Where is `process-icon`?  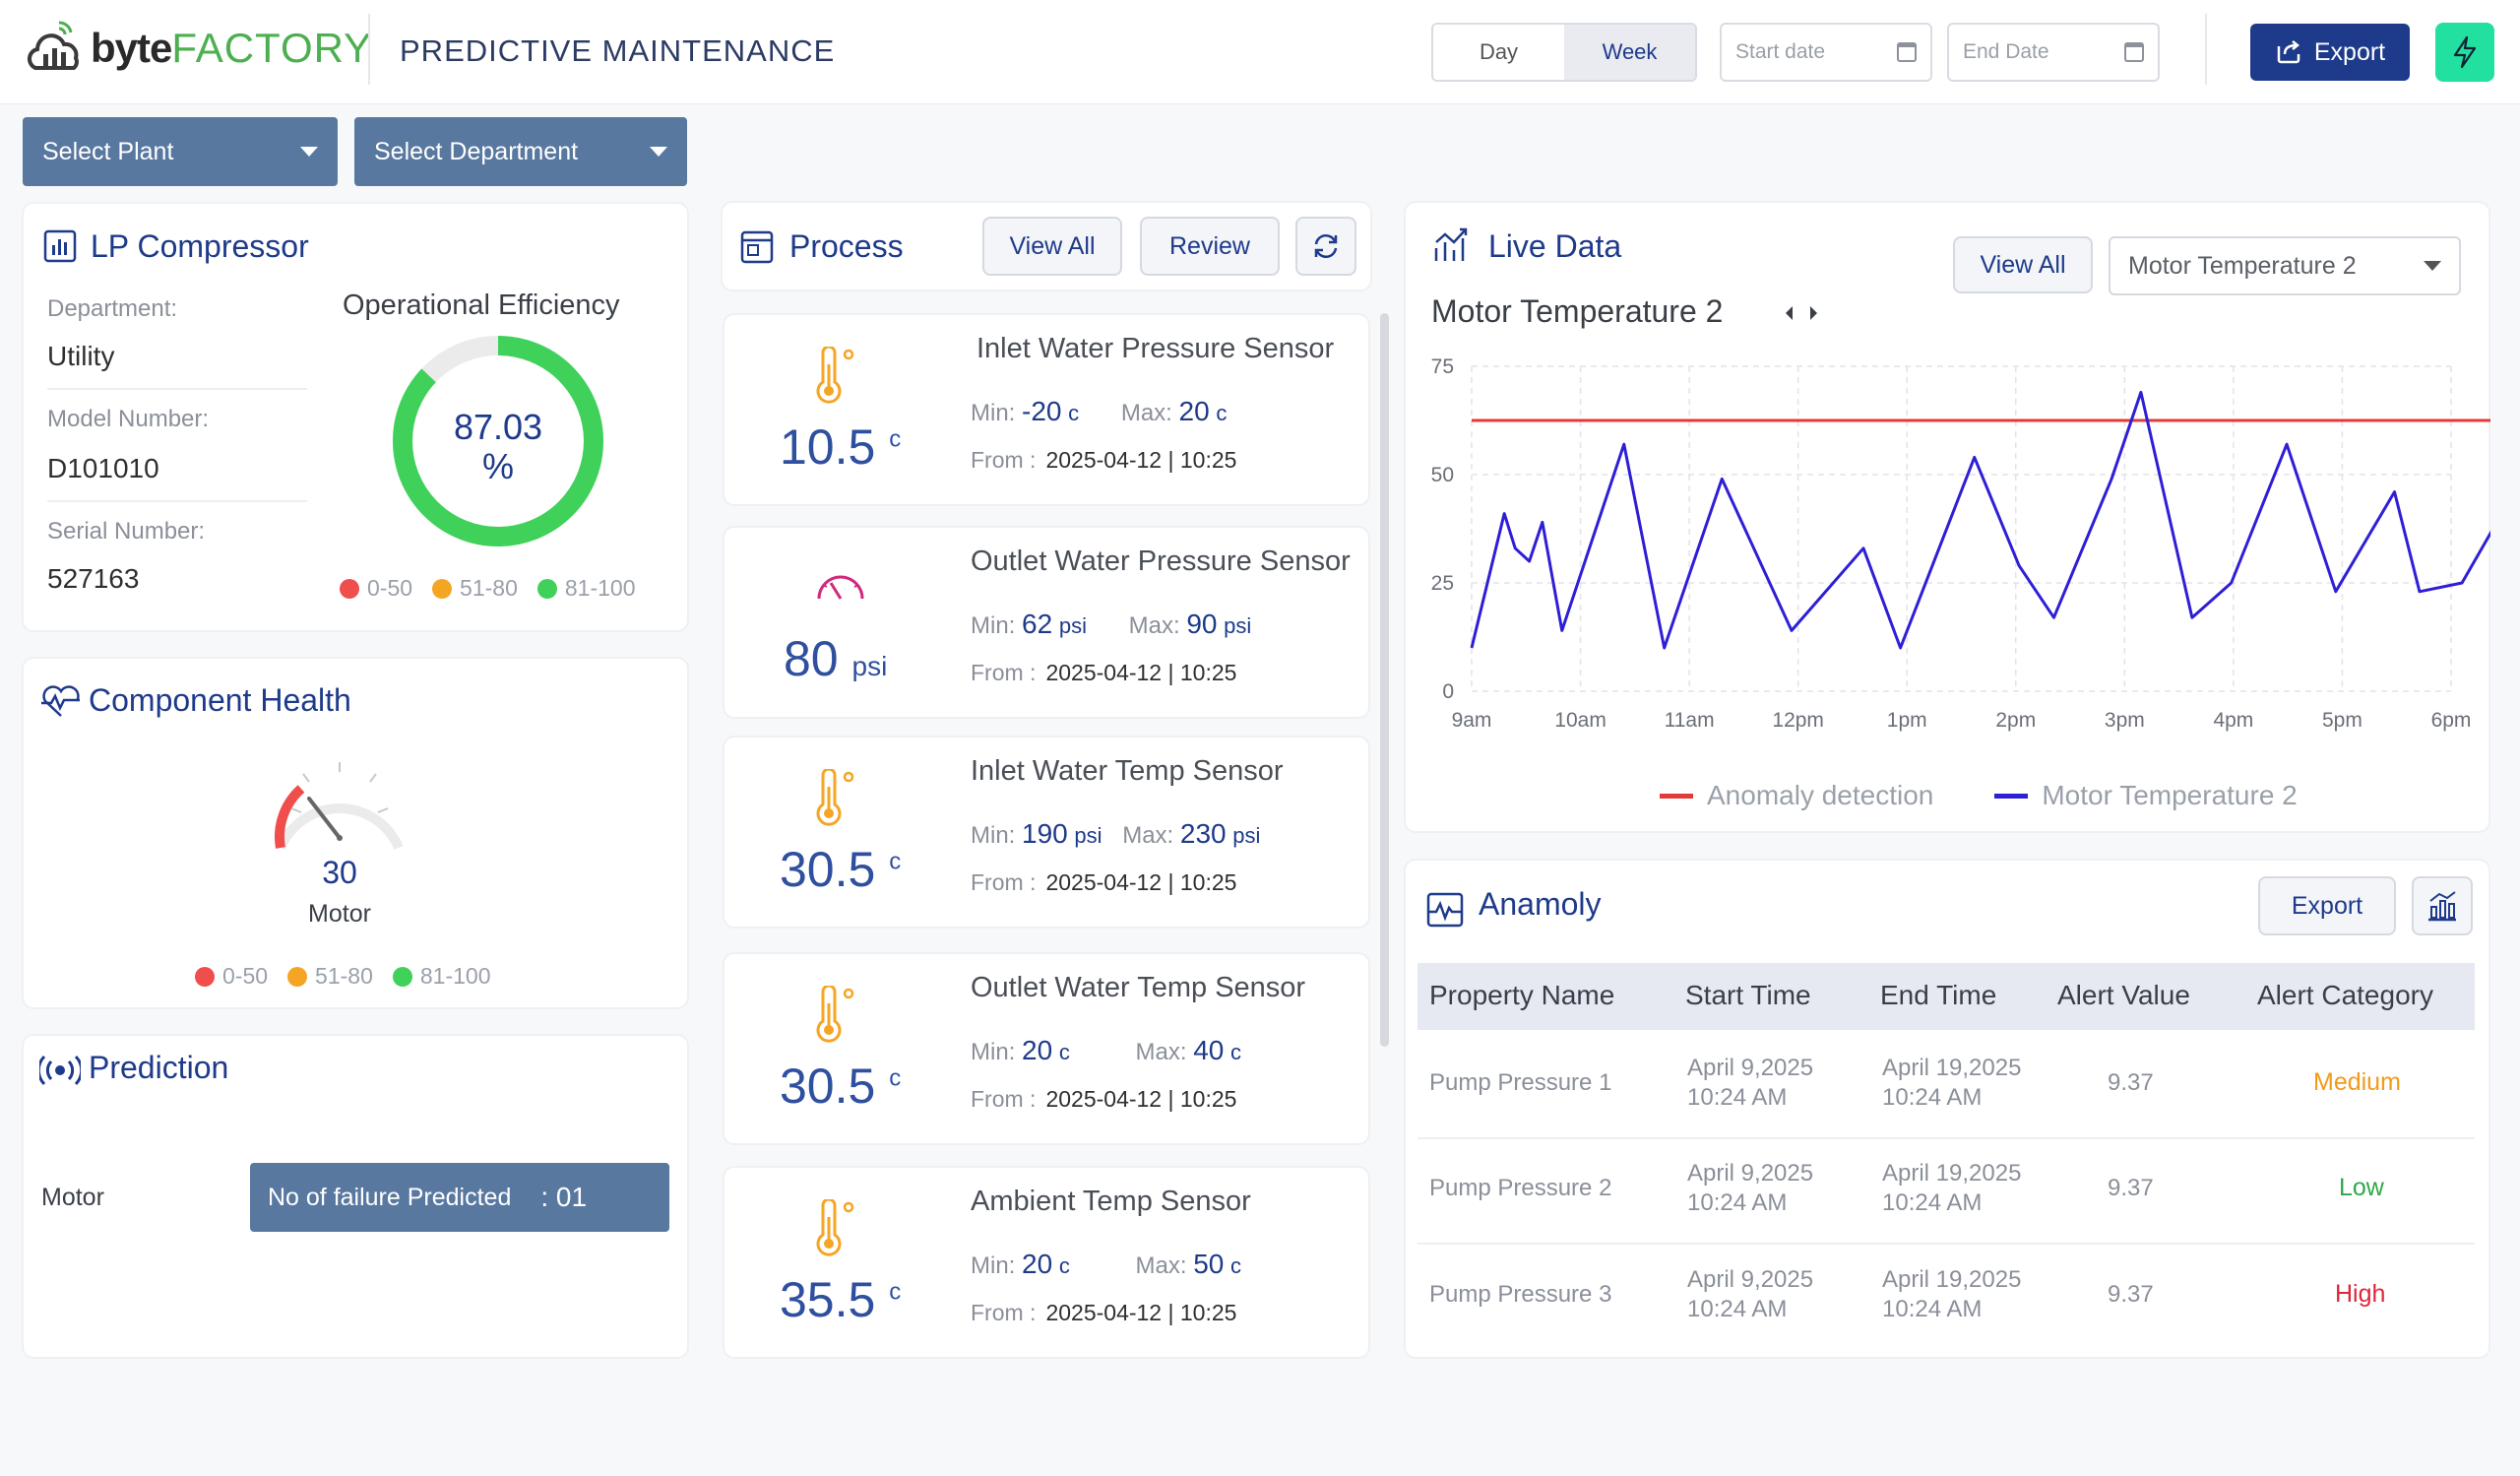
process-icon is located at coordinates (757, 247).